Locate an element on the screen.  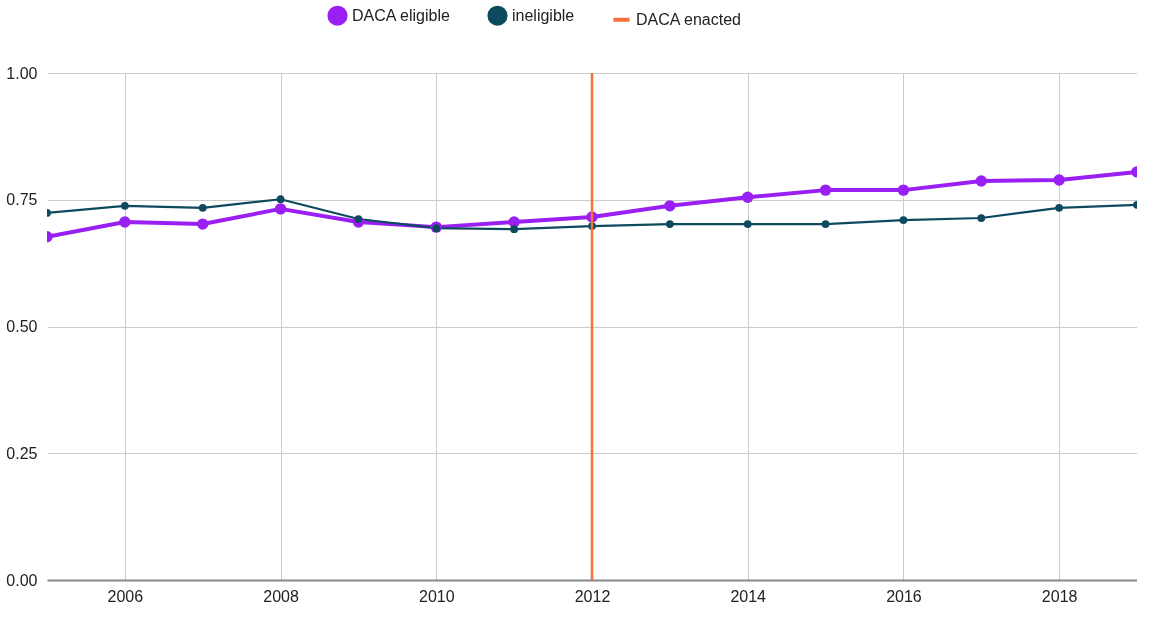
x-tick-label: 2014 is located at coordinates (748, 596).